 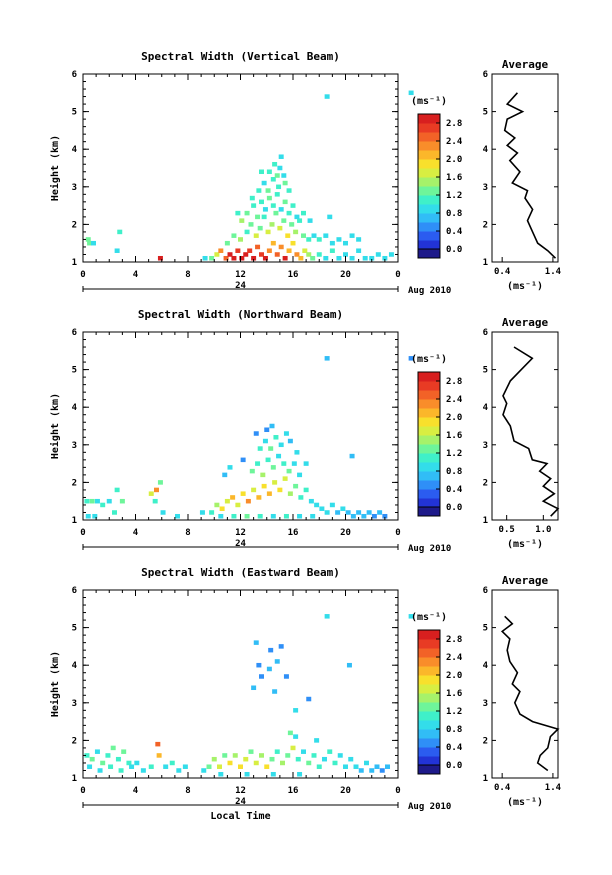 What do you see at coordinates (553, 788) in the screenshot?
I see `average-x-tick-label: 1.4` at bounding box center [553, 788].